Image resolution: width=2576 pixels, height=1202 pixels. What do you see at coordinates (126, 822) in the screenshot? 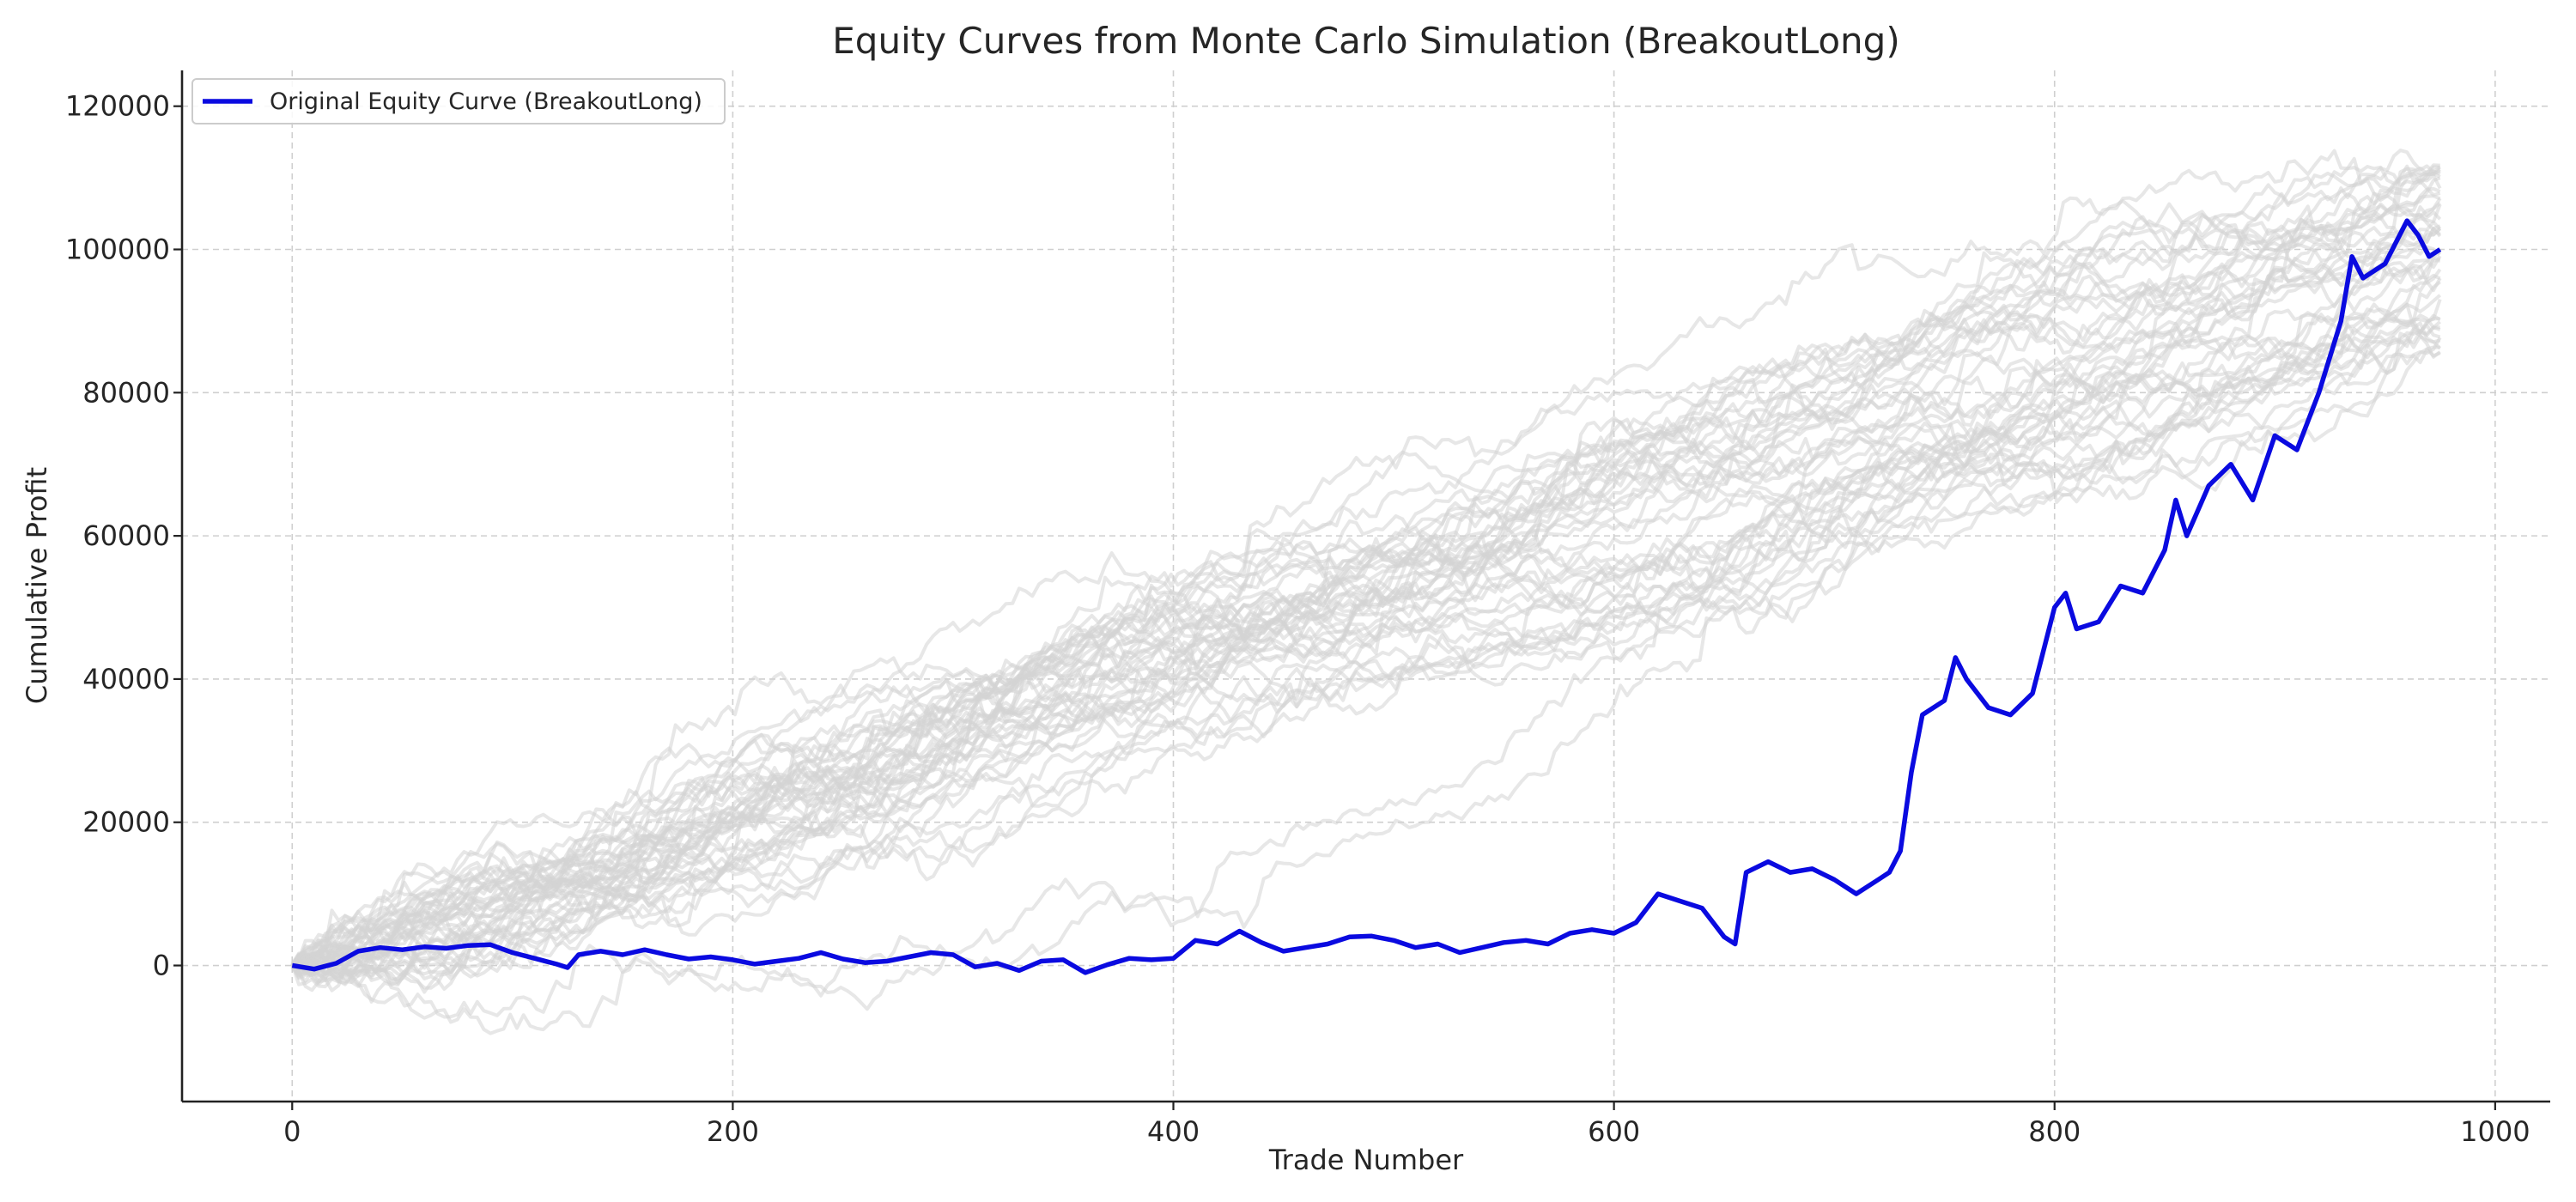
I see `y-tick-label: 20000` at bounding box center [126, 822].